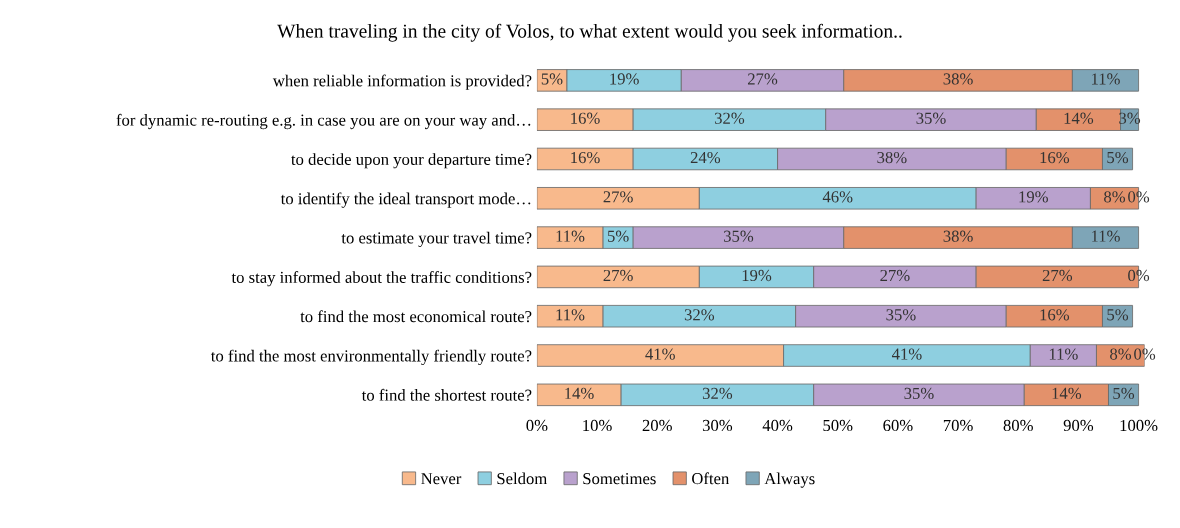 This screenshot has height=528, width=1180. What do you see at coordinates (1018, 425) in the screenshot?
I see `x-tick-label: 80%` at bounding box center [1018, 425].